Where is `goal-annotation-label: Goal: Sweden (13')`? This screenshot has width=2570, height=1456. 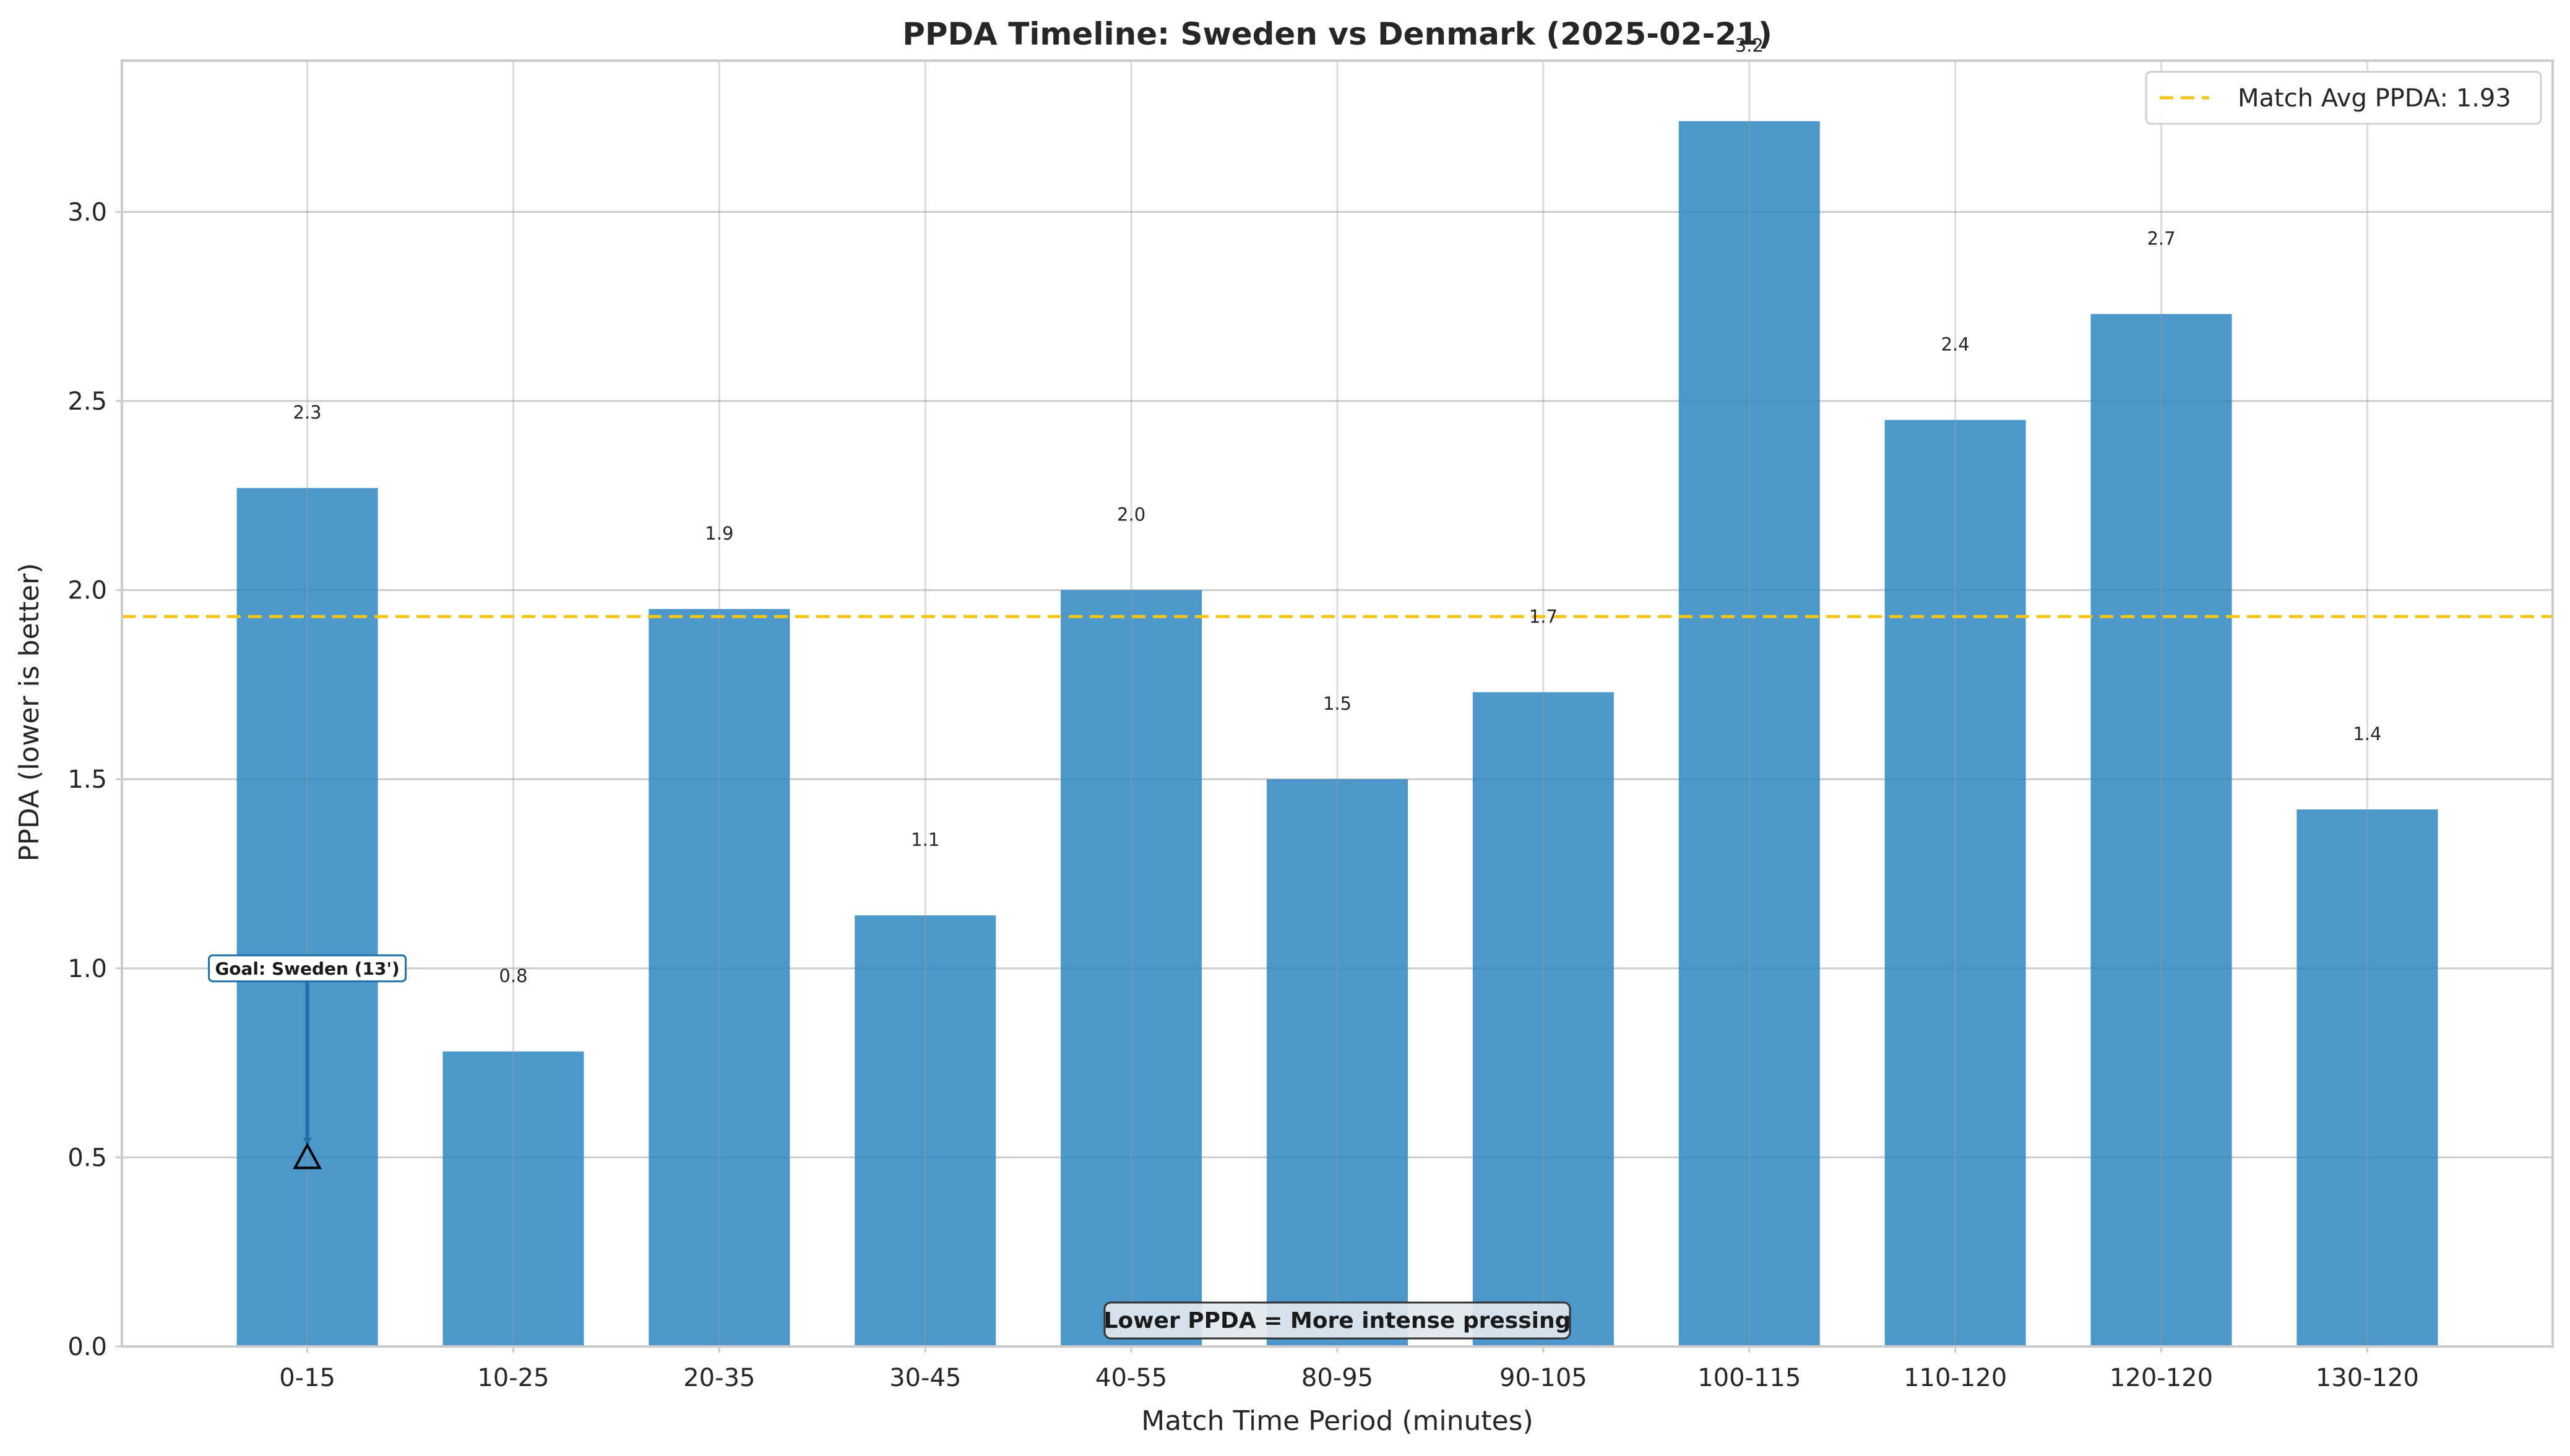
goal-annotation-label: Goal: Sweden (13') is located at coordinates (308, 968).